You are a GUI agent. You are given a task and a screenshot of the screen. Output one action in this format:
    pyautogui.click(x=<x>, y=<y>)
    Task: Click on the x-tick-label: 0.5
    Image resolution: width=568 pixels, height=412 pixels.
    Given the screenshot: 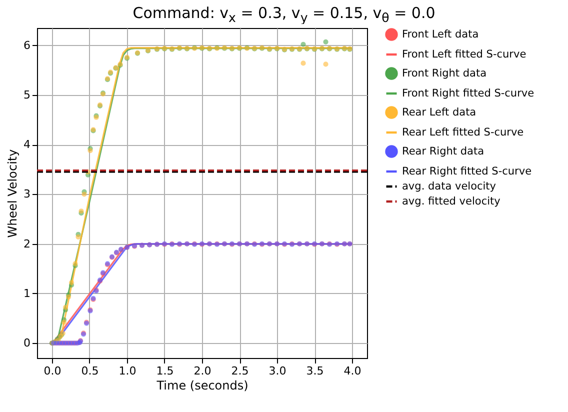 What is the action you would take?
    pyautogui.click(x=90, y=371)
    